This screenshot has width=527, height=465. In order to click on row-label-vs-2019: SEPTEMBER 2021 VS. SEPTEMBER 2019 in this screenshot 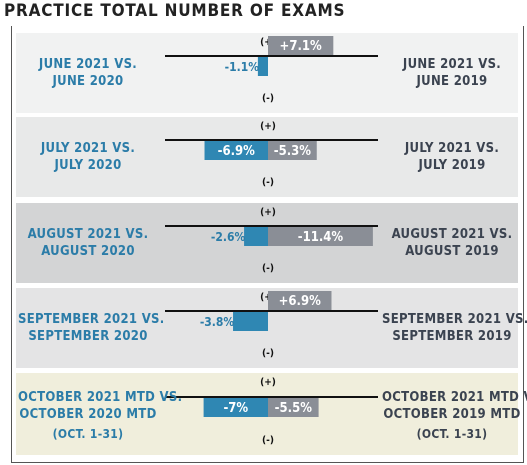, I will do `click(454, 328)`.